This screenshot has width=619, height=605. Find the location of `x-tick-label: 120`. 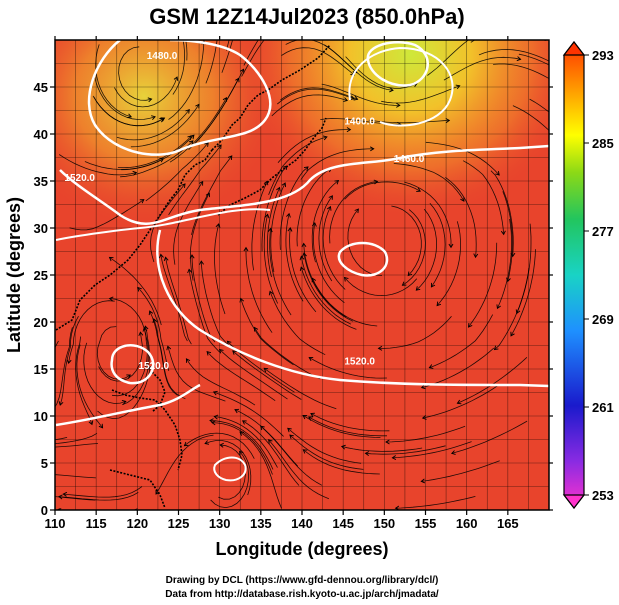

x-tick-label: 120 is located at coordinates (137, 523).